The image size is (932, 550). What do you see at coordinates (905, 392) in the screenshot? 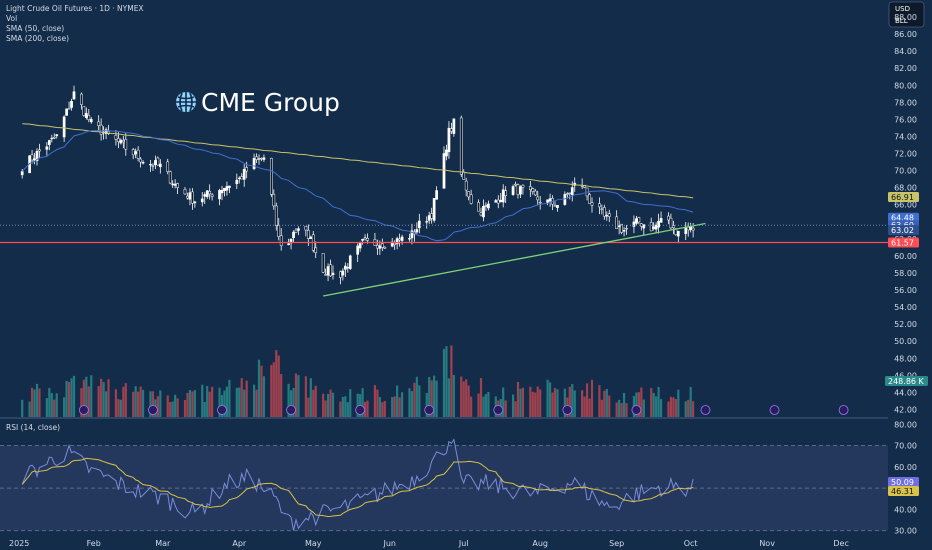
I see `y-tick-label: 44.00` at bounding box center [905, 392].